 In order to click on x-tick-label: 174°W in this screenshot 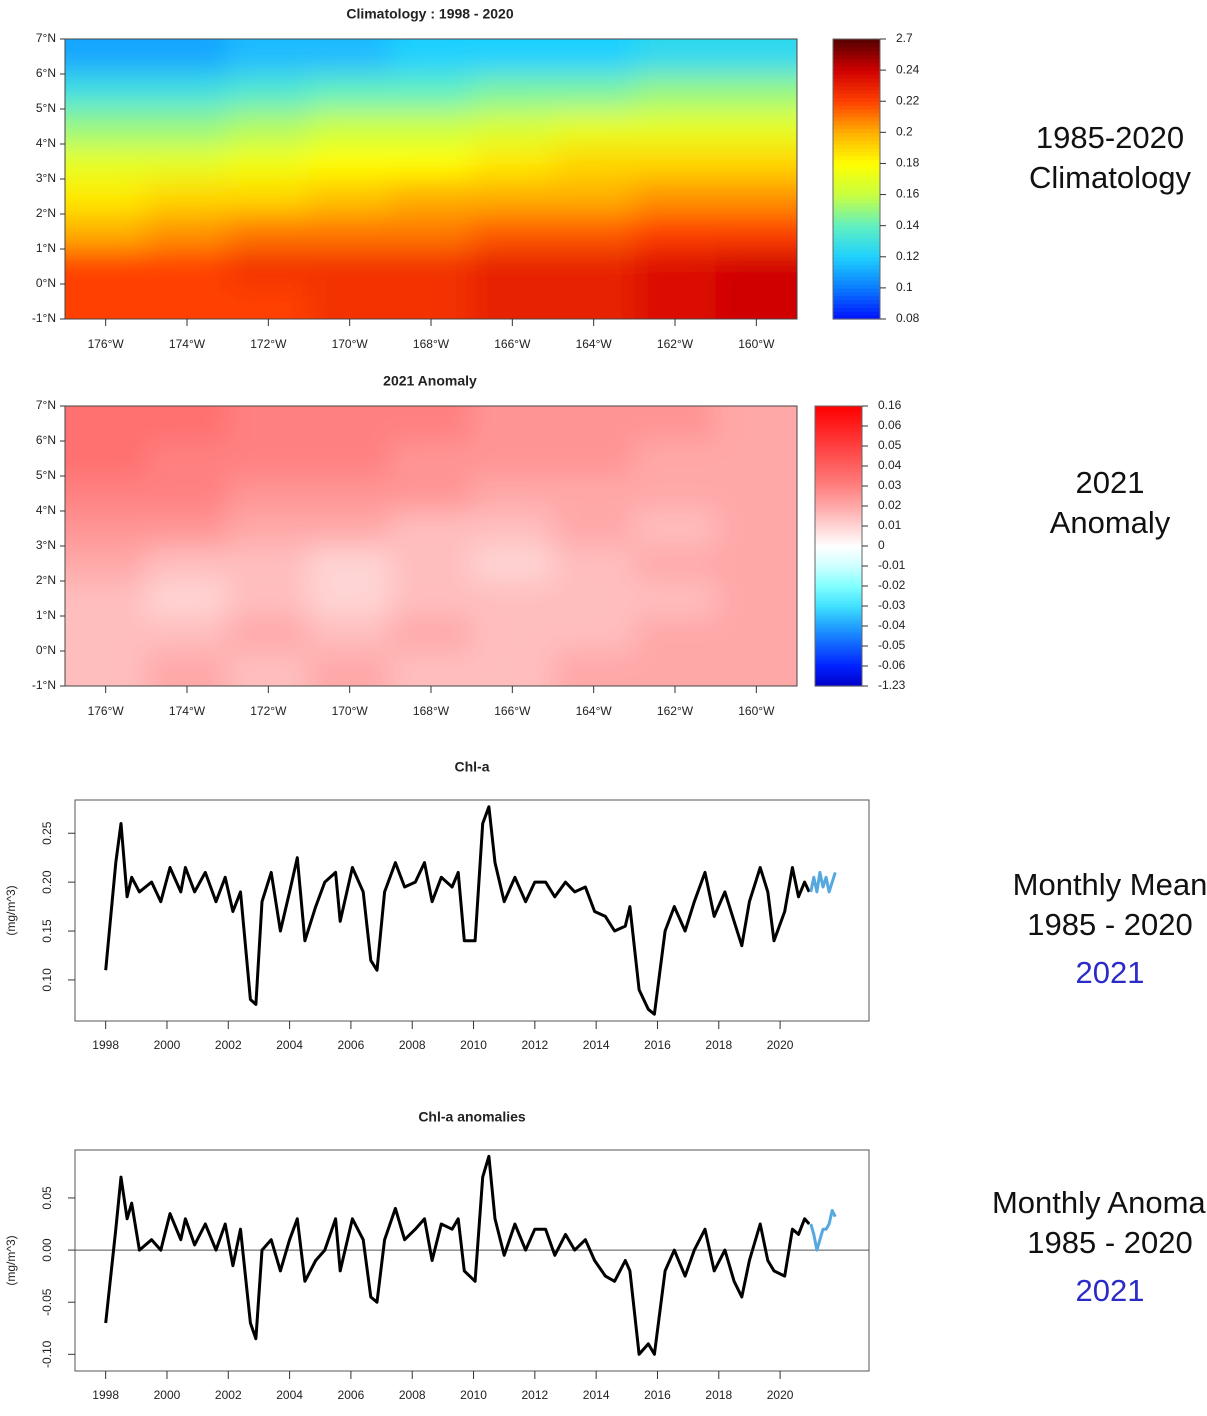, I will do `click(187, 711)`.